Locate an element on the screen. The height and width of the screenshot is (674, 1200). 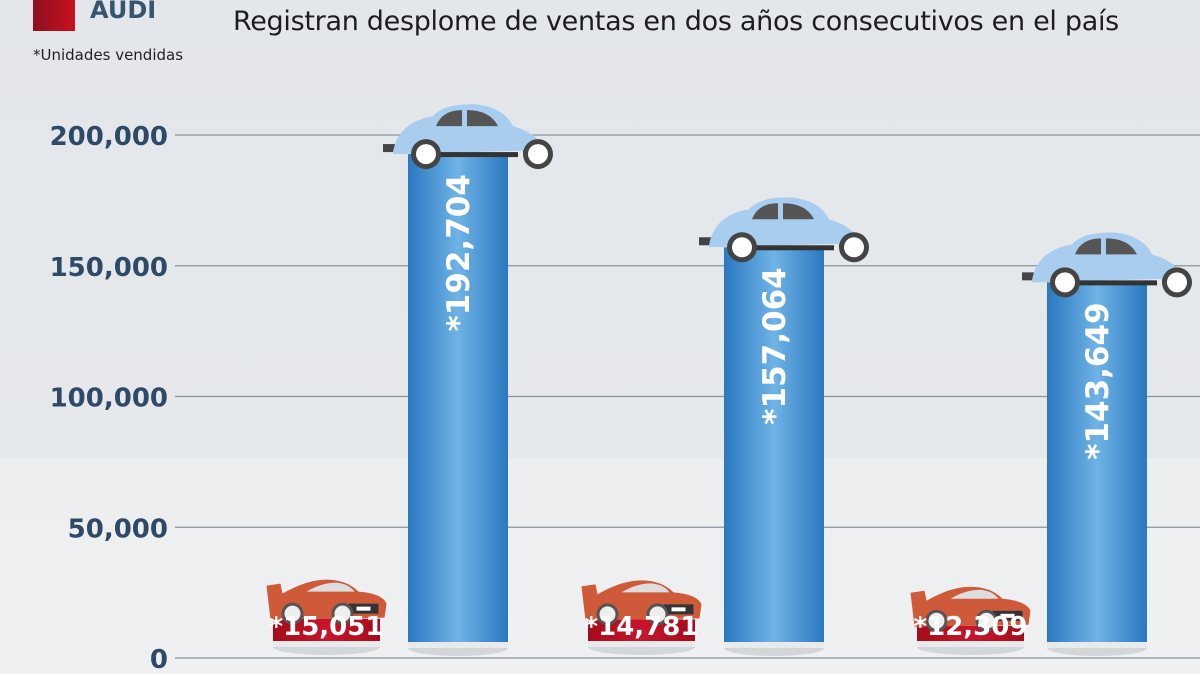
audi-bar-group: *14,781 is located at coordinates (641, 617).